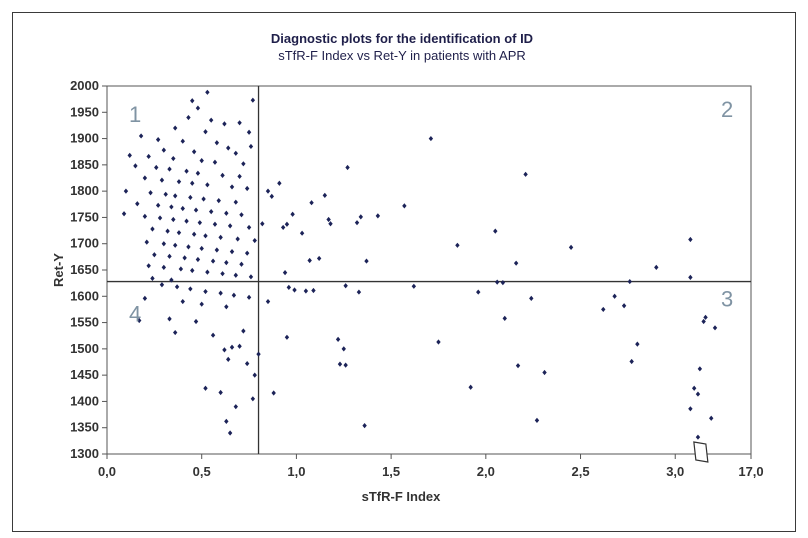 This screenshot has height=538, width=808. I want to click on y-tick-label: 1800, so click(84, 190).